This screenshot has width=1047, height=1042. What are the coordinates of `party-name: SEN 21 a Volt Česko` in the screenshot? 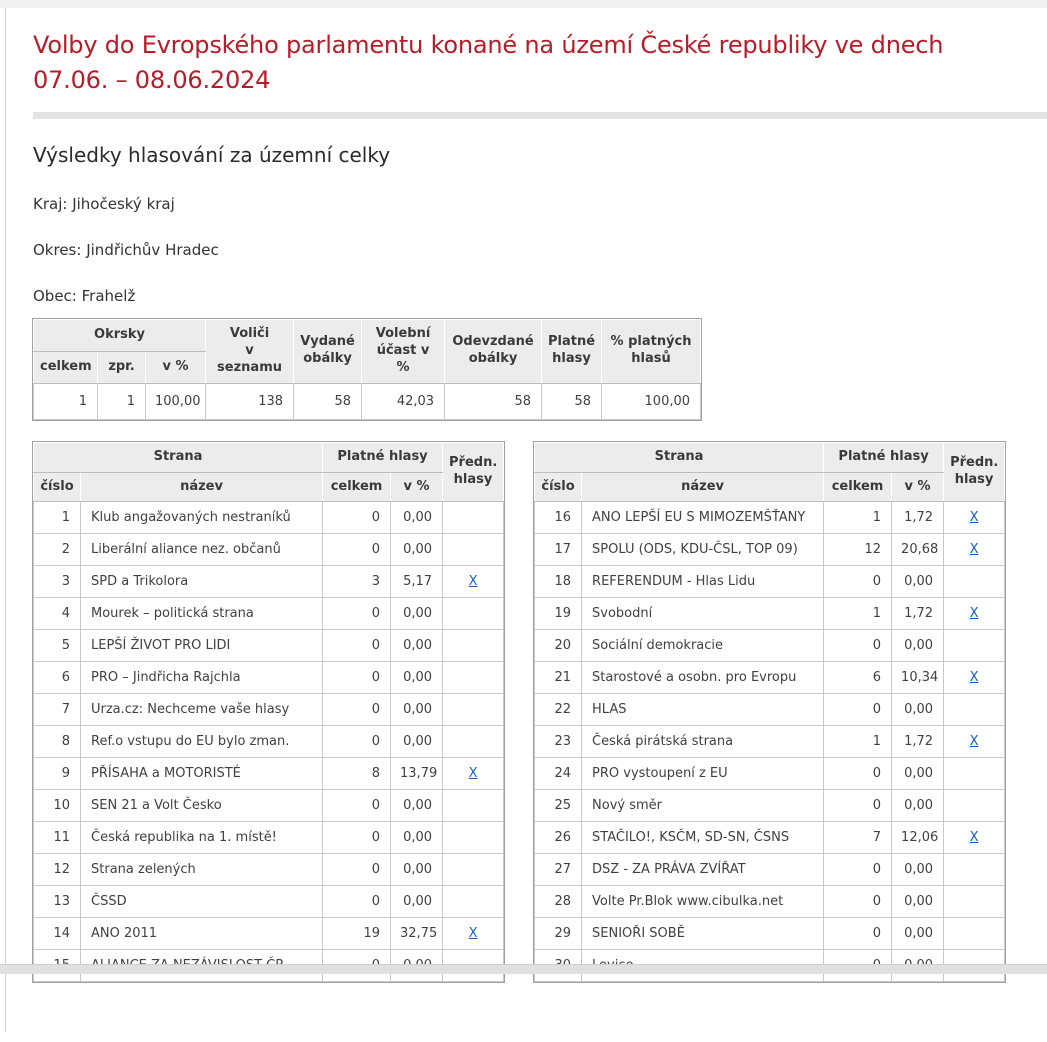 It's located at (202, 806).